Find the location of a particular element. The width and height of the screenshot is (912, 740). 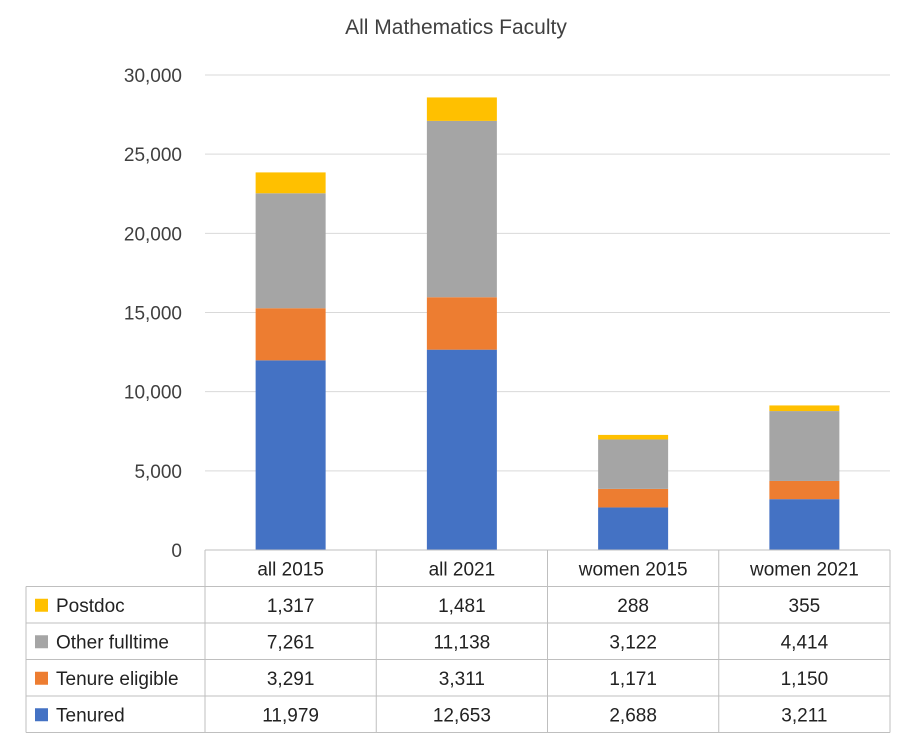

data-label: 3,122 is located at coordinates (633, 642).